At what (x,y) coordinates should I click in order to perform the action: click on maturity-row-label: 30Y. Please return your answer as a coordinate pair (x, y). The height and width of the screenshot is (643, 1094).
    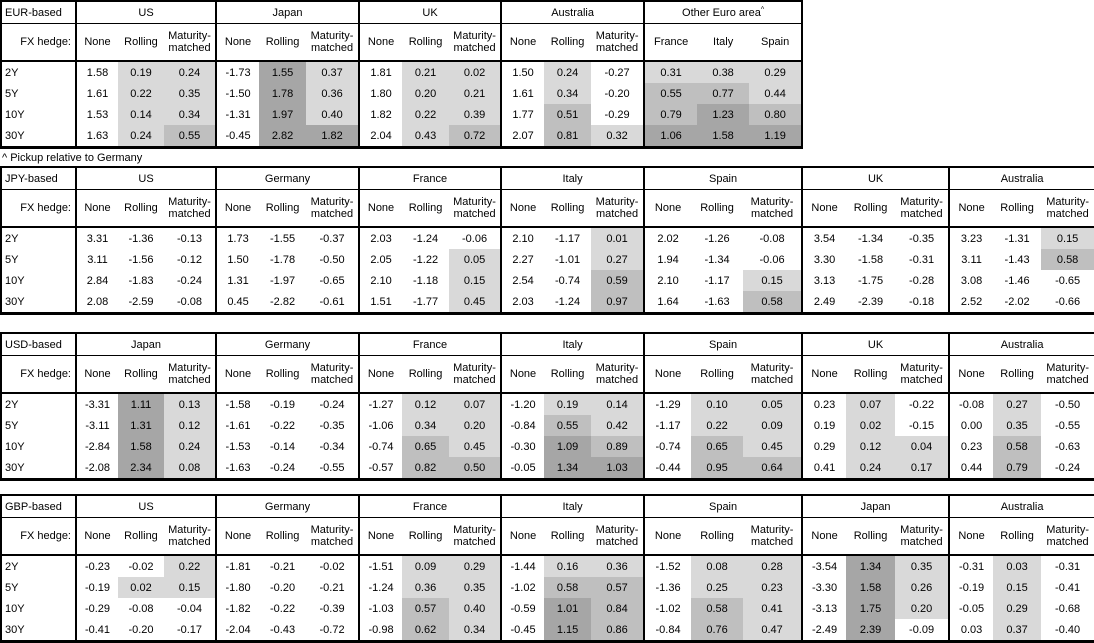
    Looking at the image, I should click on (15, 301).